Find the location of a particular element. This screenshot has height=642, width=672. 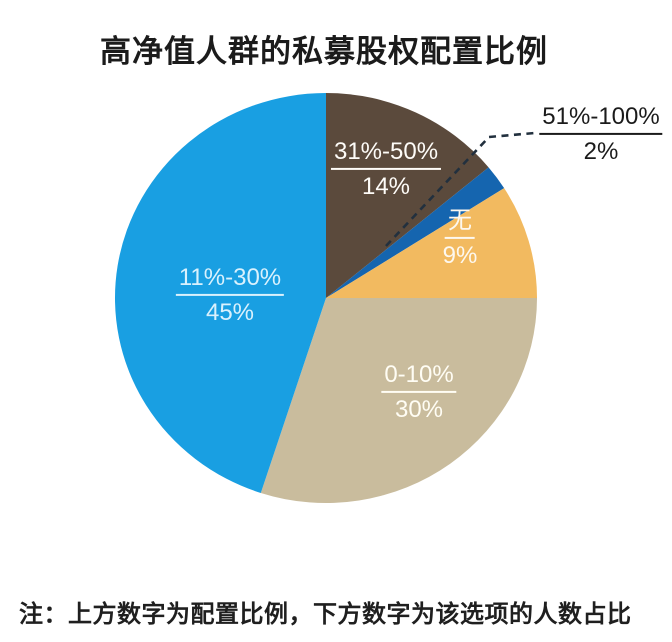

slice-label-31-50: 31%-50% 14% is located at coordinates (386, 169).